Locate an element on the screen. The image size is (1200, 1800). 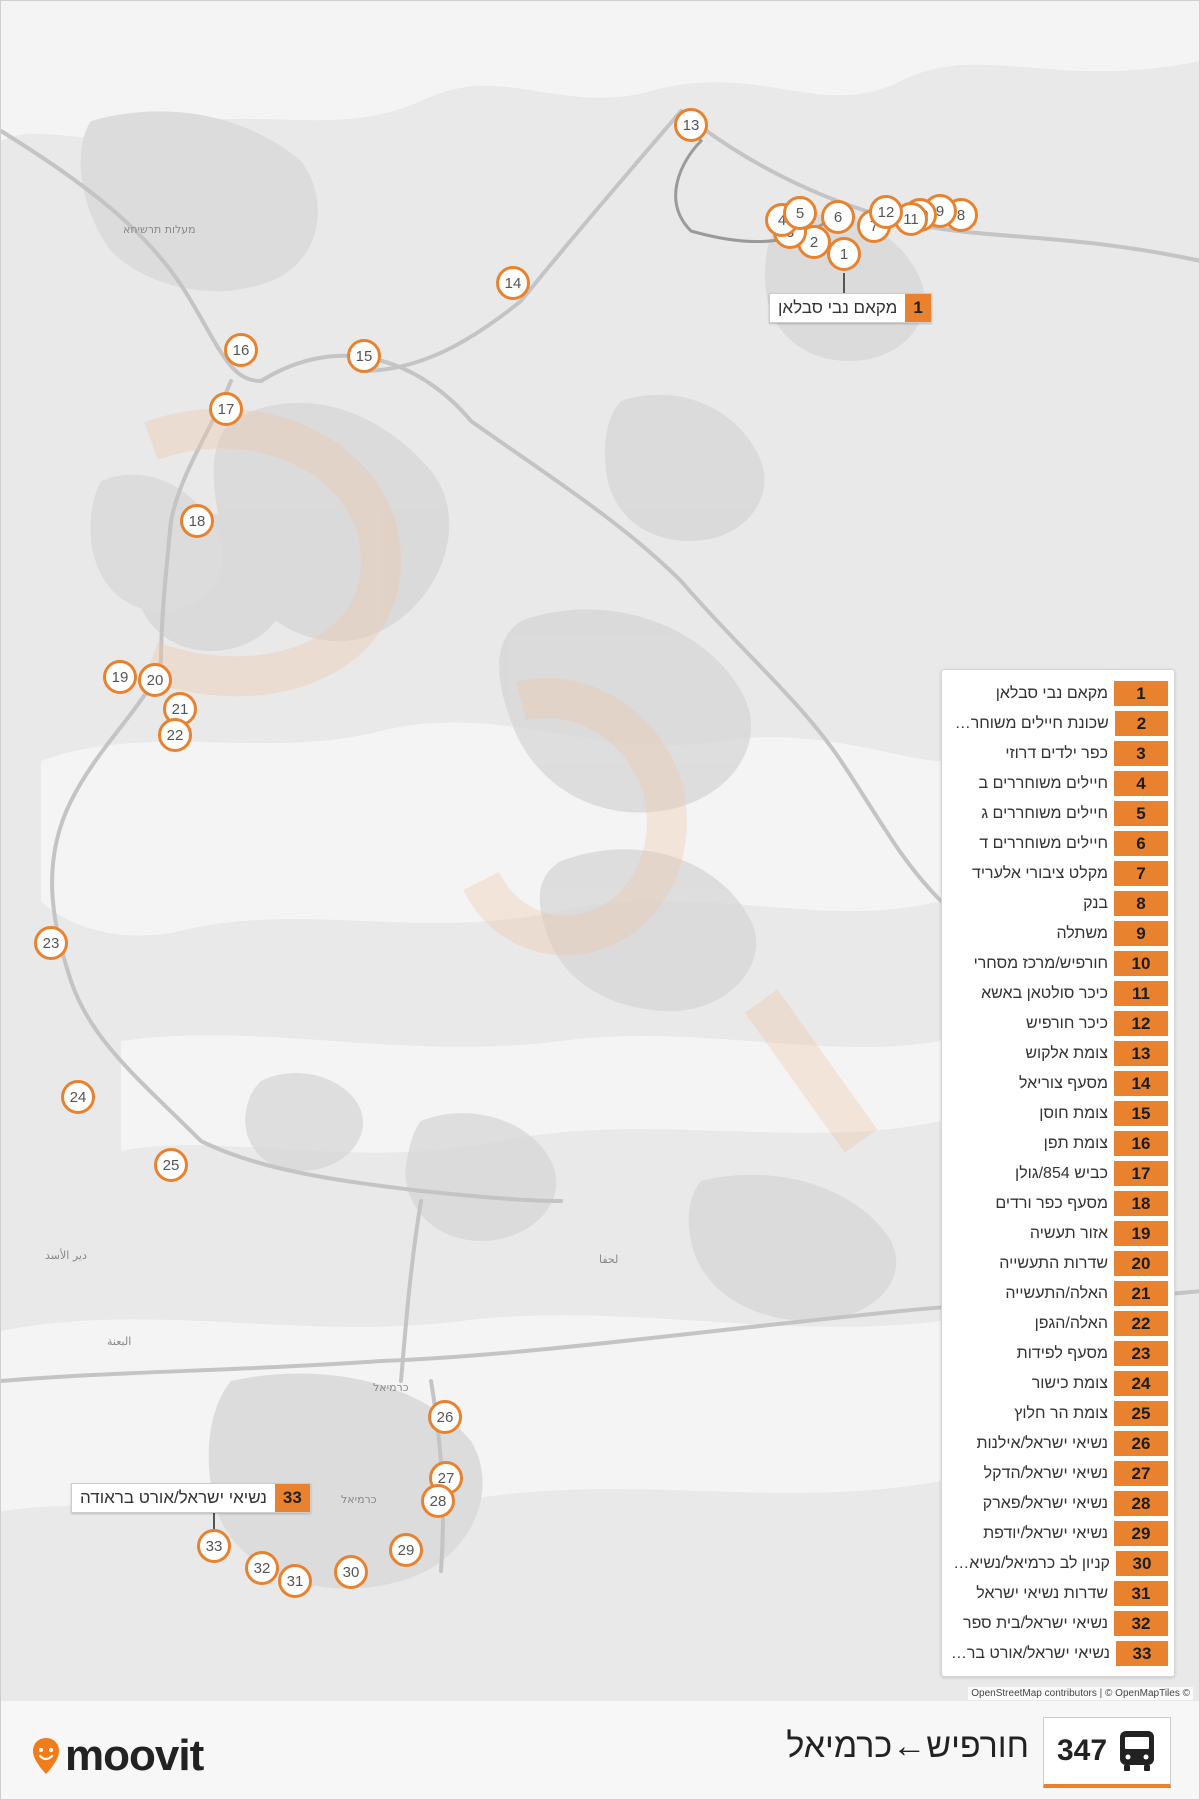
legend-stop-name: מקאם נבי סבלאן is located at coordinates (1051, 693).